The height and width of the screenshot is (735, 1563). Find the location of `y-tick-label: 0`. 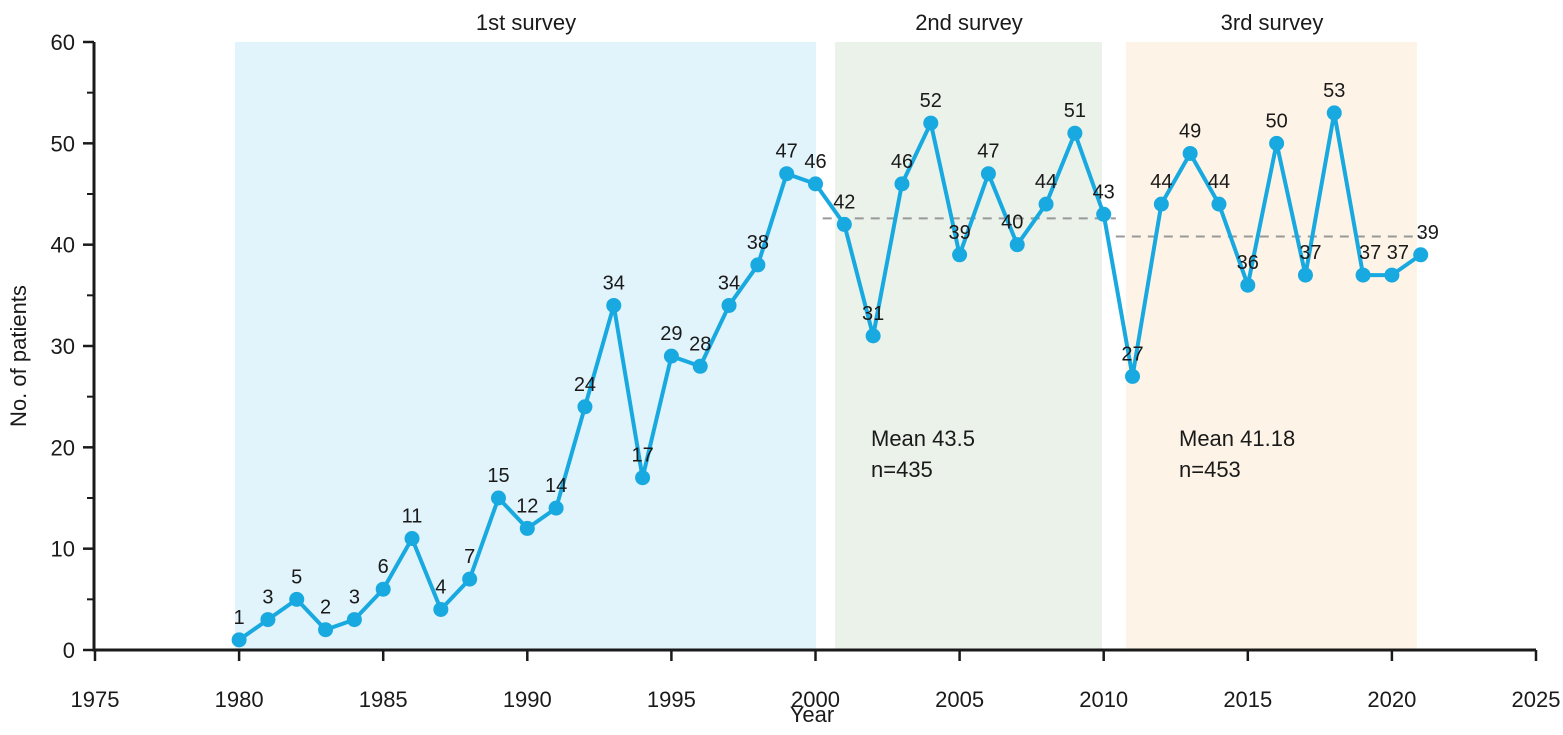

y-tick-label: 0 is located at coordinates (69, 650).